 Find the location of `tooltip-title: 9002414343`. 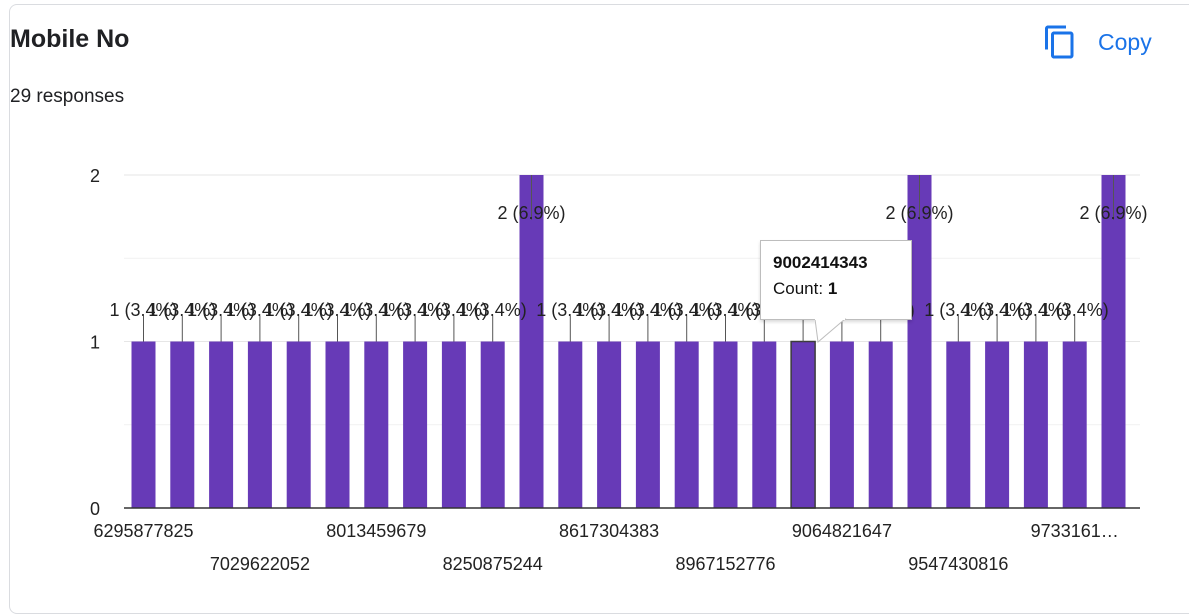

tooltip-title: 9002414343 is located at coordinates (820, 262).